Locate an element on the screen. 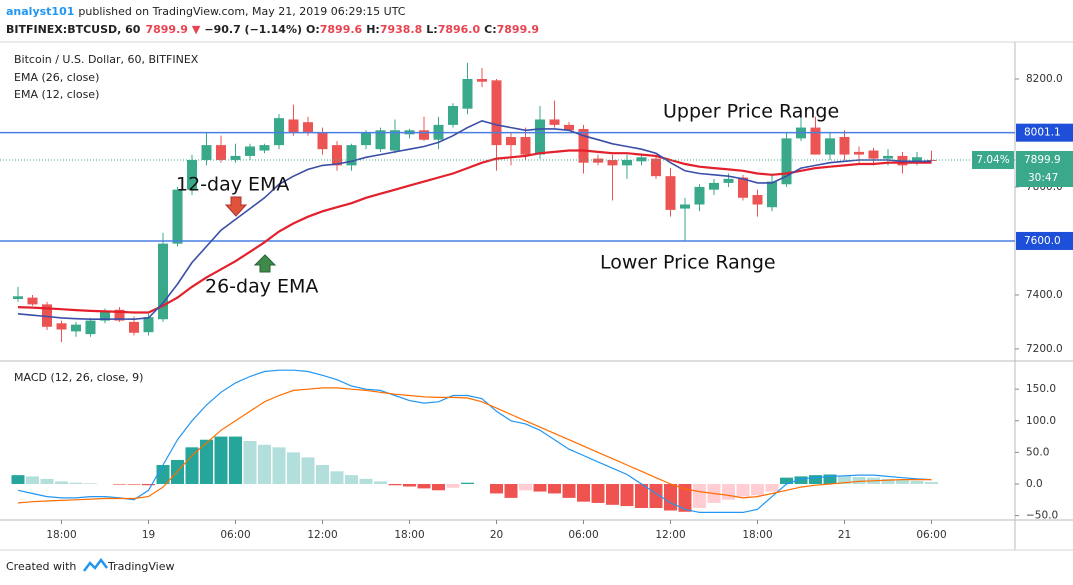  last-price-box is located at coordinates (1044, 168).